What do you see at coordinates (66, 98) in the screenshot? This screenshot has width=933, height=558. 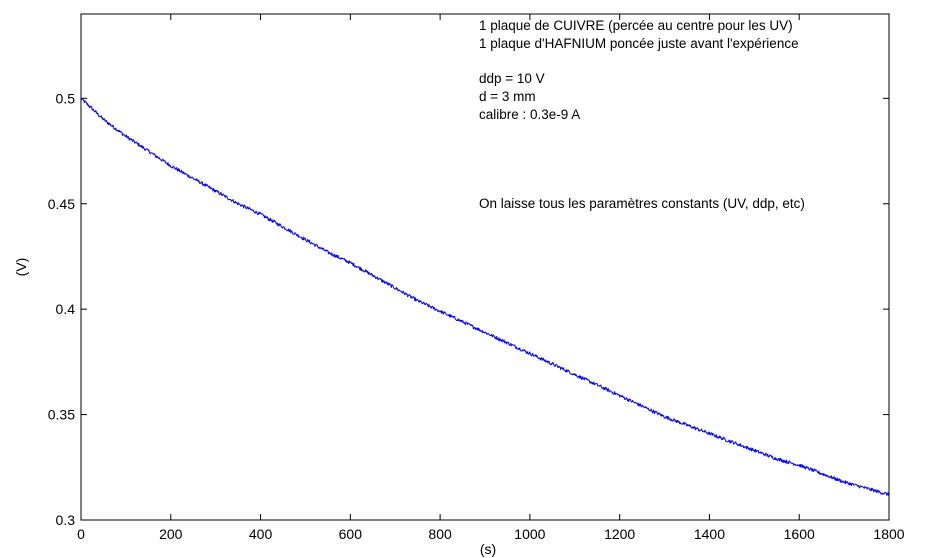 I see `y-tick-label: 0.5` at bounding box center [66, 98].